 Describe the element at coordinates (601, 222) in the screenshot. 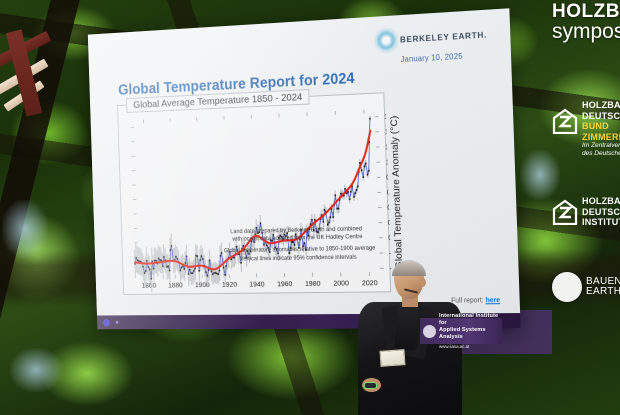

I see `sponsor-line-3: INSTITUT` at that location.